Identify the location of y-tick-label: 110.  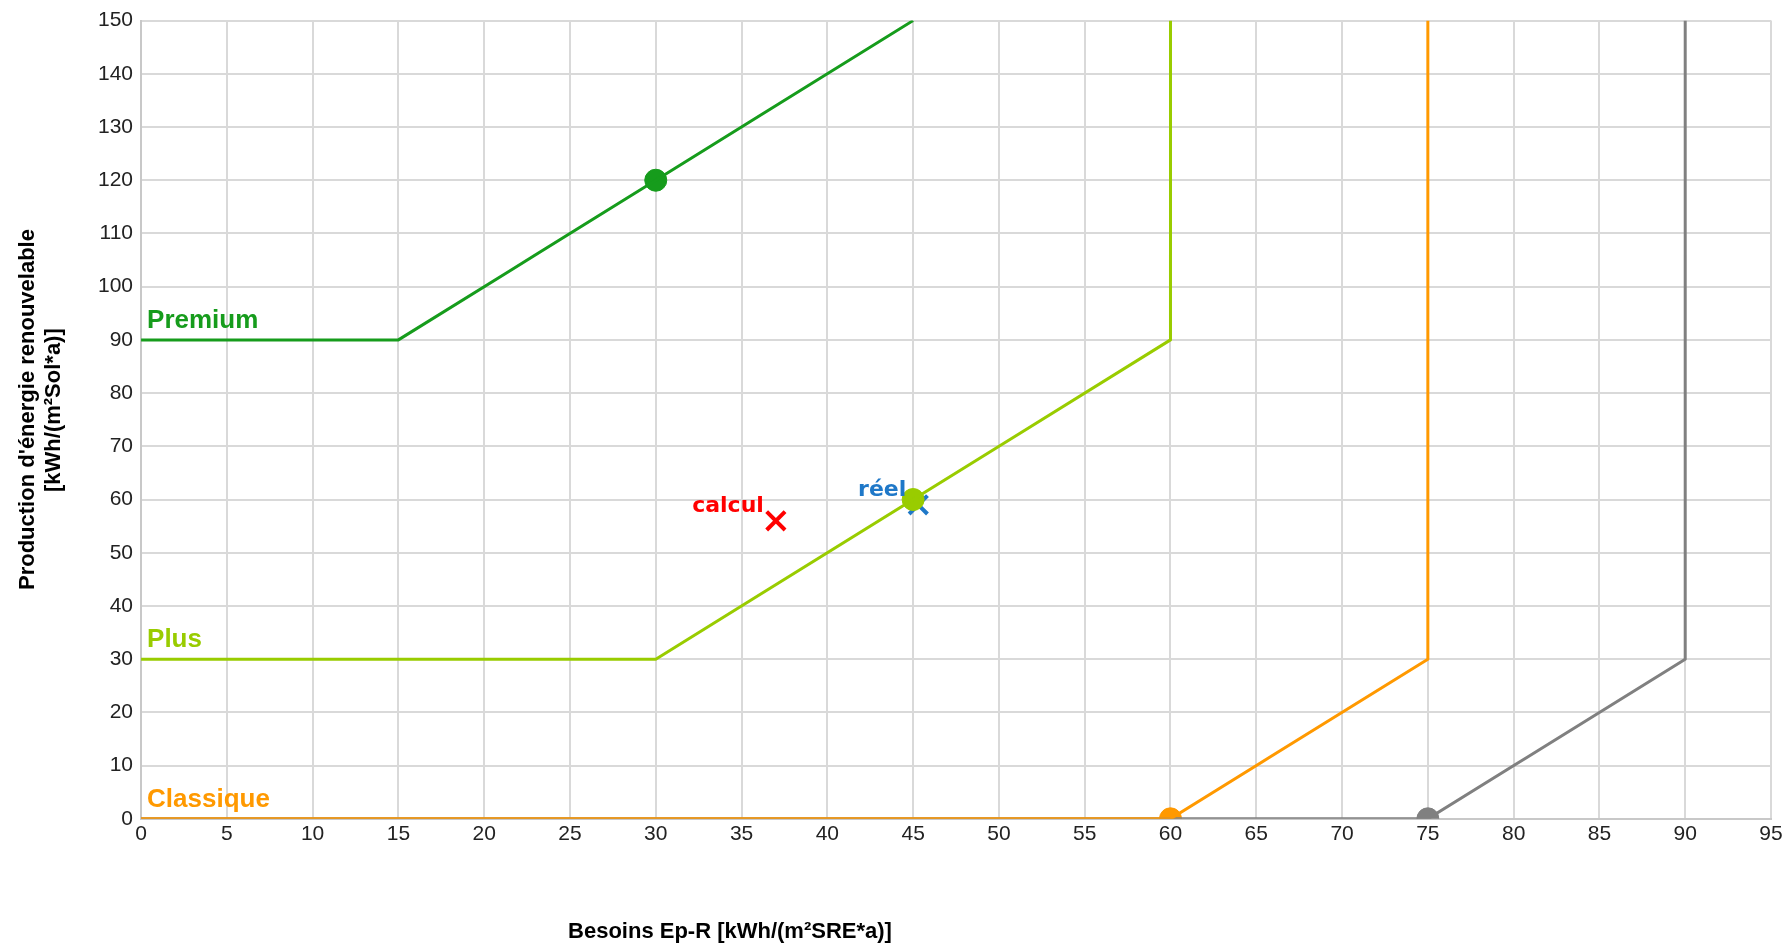
(116, 232).